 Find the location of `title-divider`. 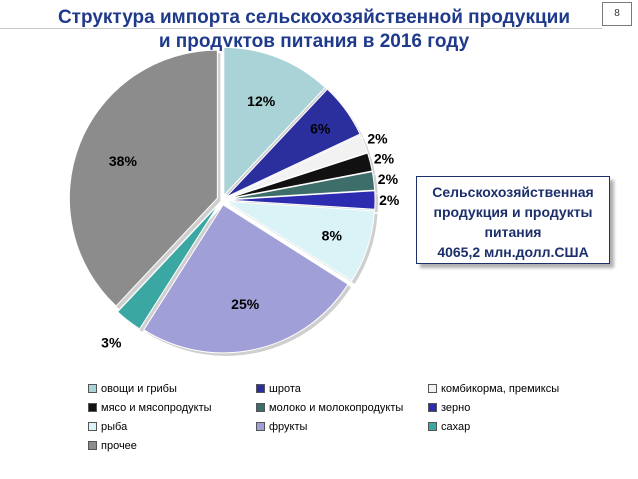

title-divider is located at coordinates (301, 28).